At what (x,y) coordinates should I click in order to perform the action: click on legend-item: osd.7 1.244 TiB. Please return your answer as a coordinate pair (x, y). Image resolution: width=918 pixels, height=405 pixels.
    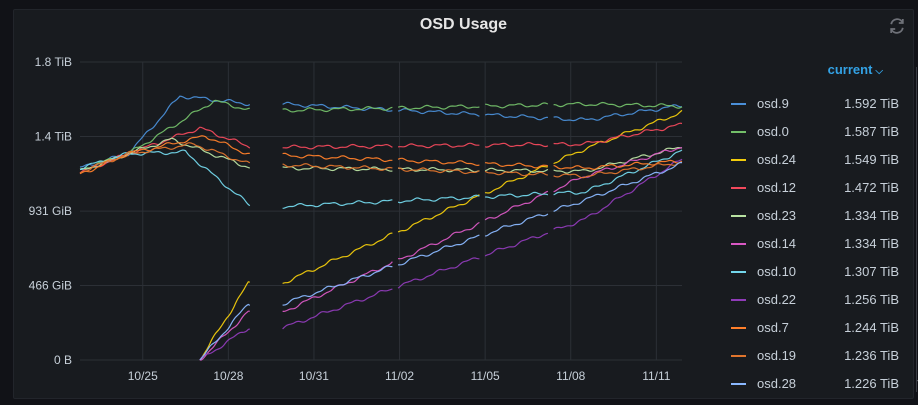
    Looking at the image, I should click on (809, 328).